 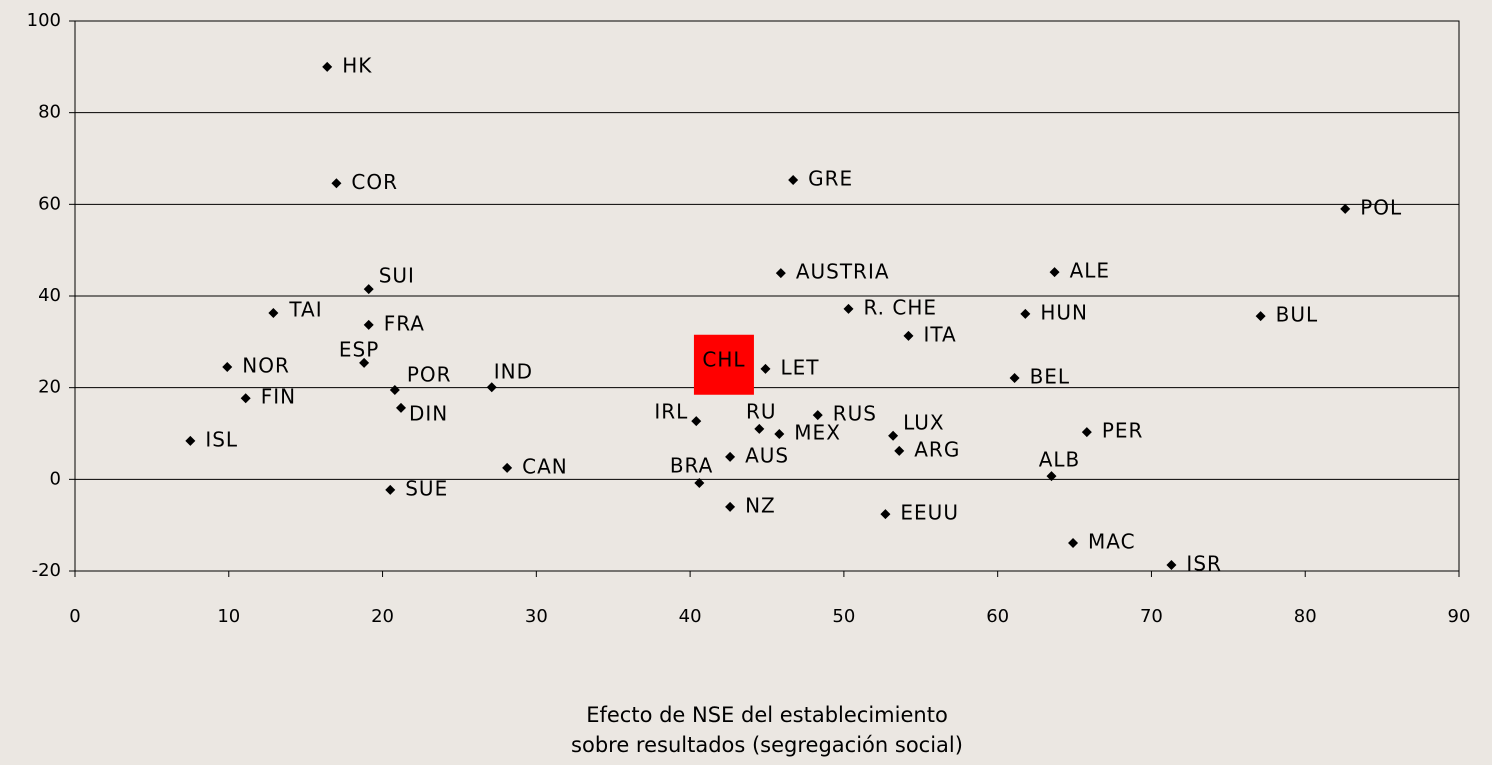 What do you see at coordinates (513, 372) in the screenshot?
I see `point-label: IND` at bounding box center [513, 372].